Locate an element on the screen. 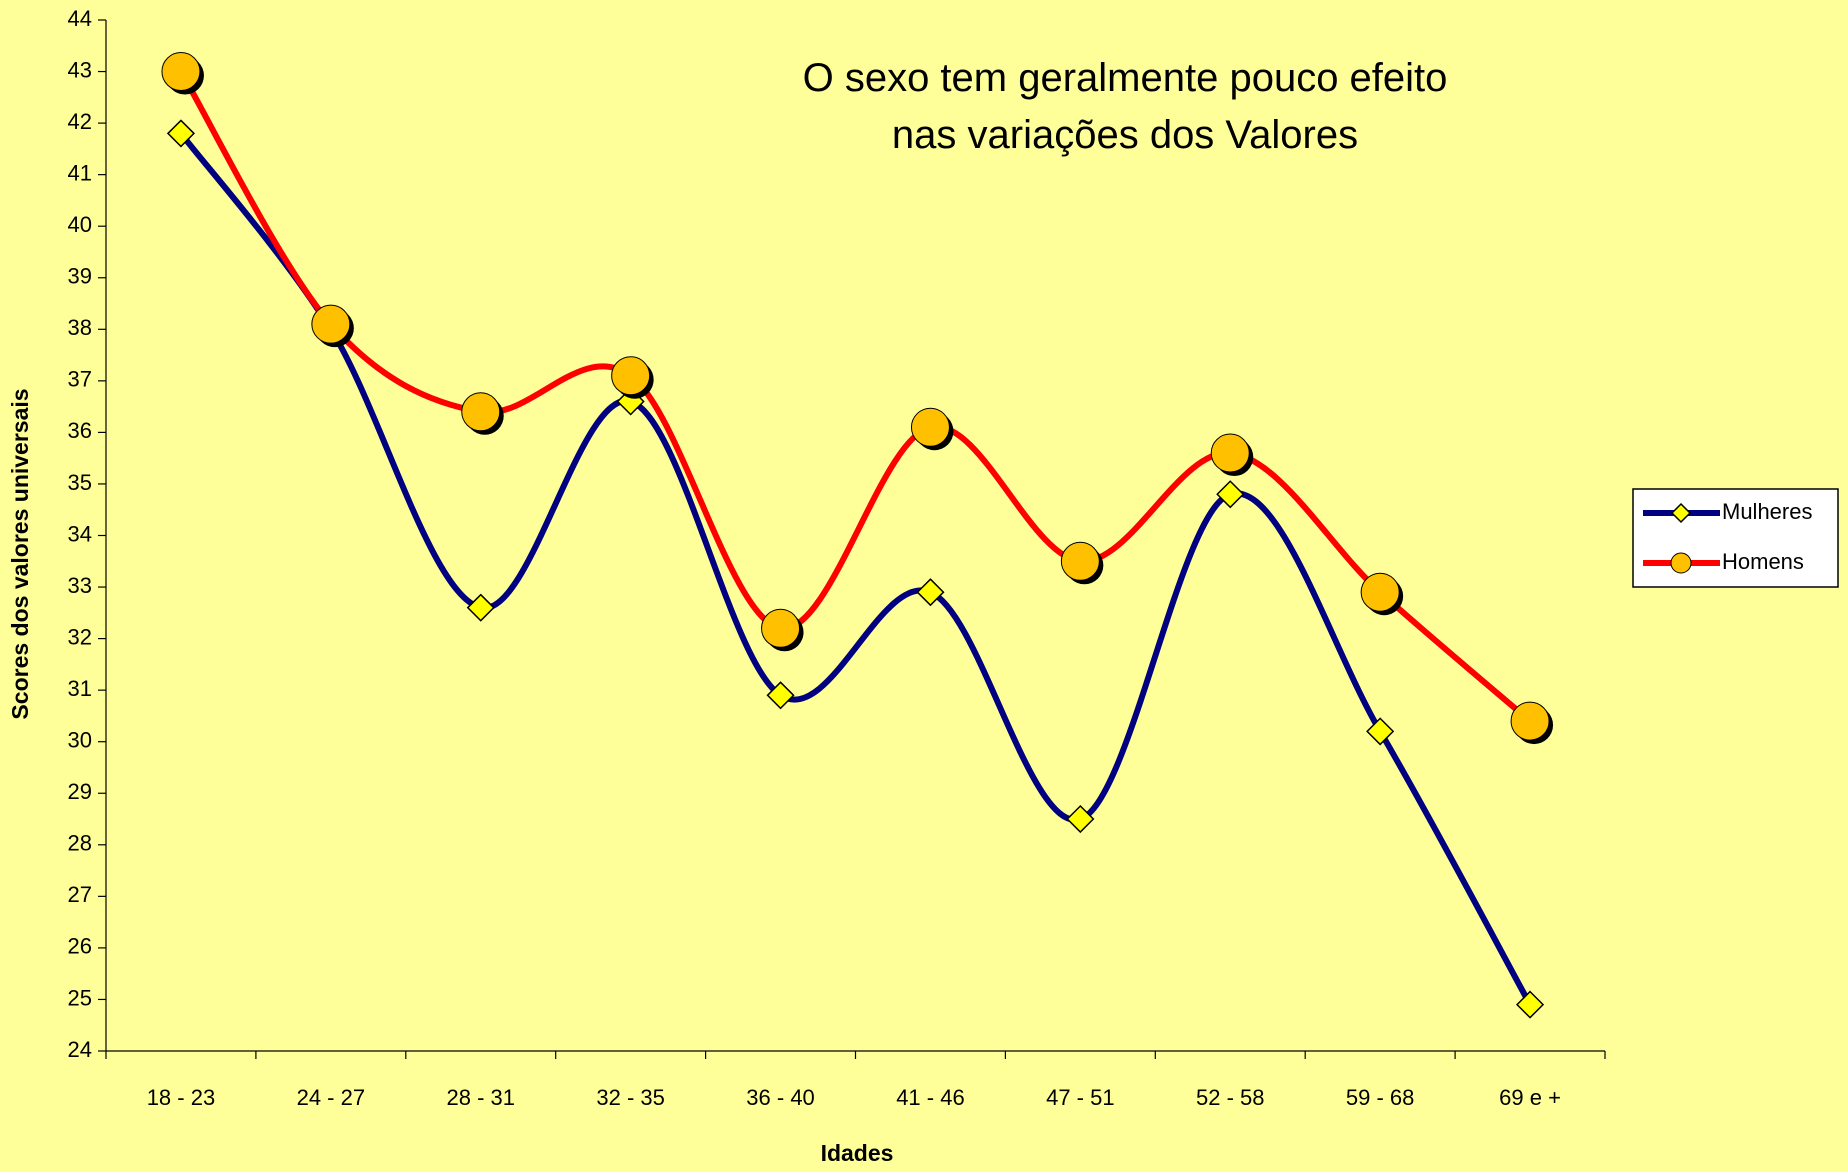  x-tick-label: 41 - 46 is located at coordinates (930, 1097).